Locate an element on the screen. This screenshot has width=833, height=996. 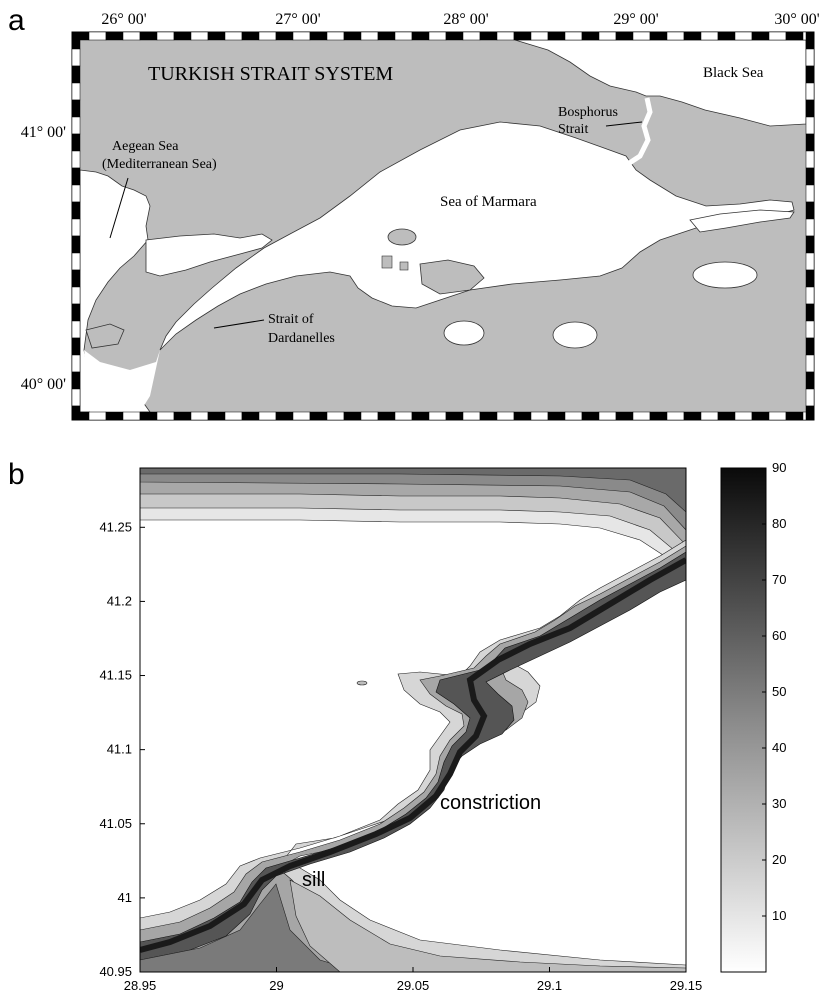
bosphorus-channel is located at coordinates (639, 132).